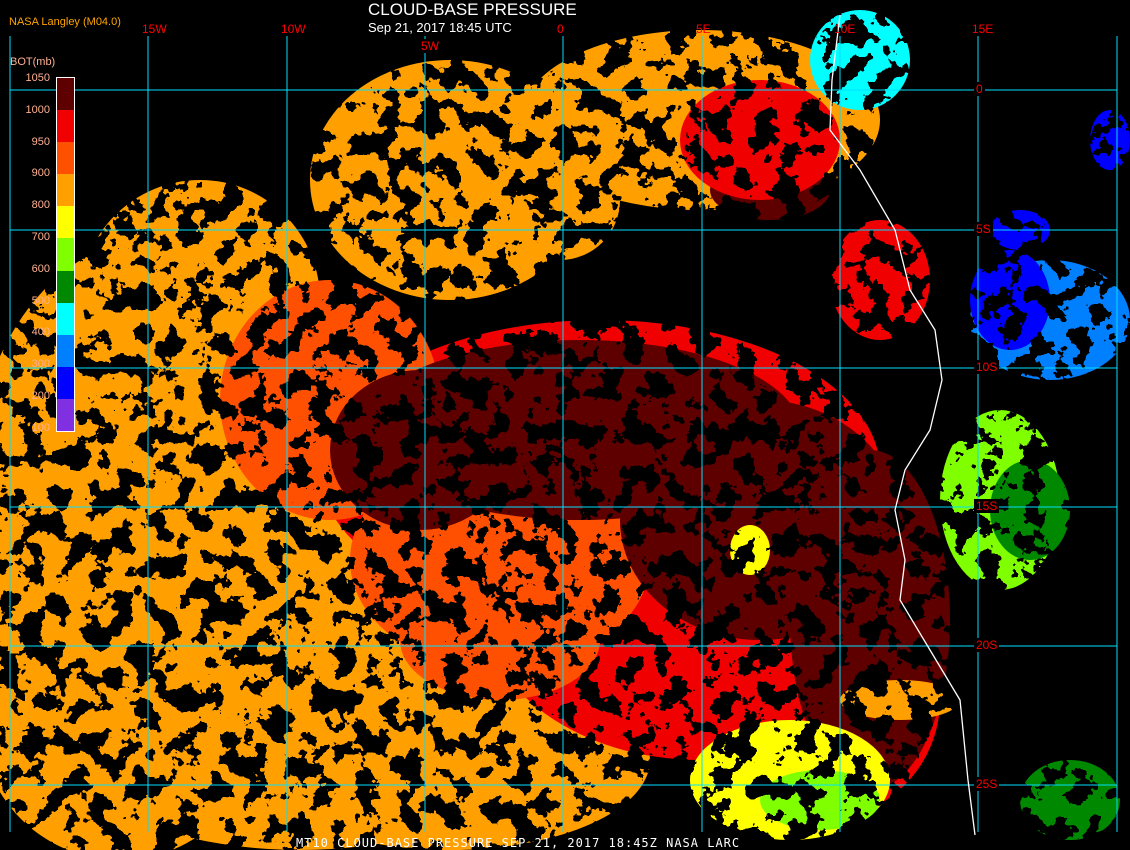  Describe the element at coordinates (703, 29) in the screenshot. I see `longitude-label: 5E` at that location.